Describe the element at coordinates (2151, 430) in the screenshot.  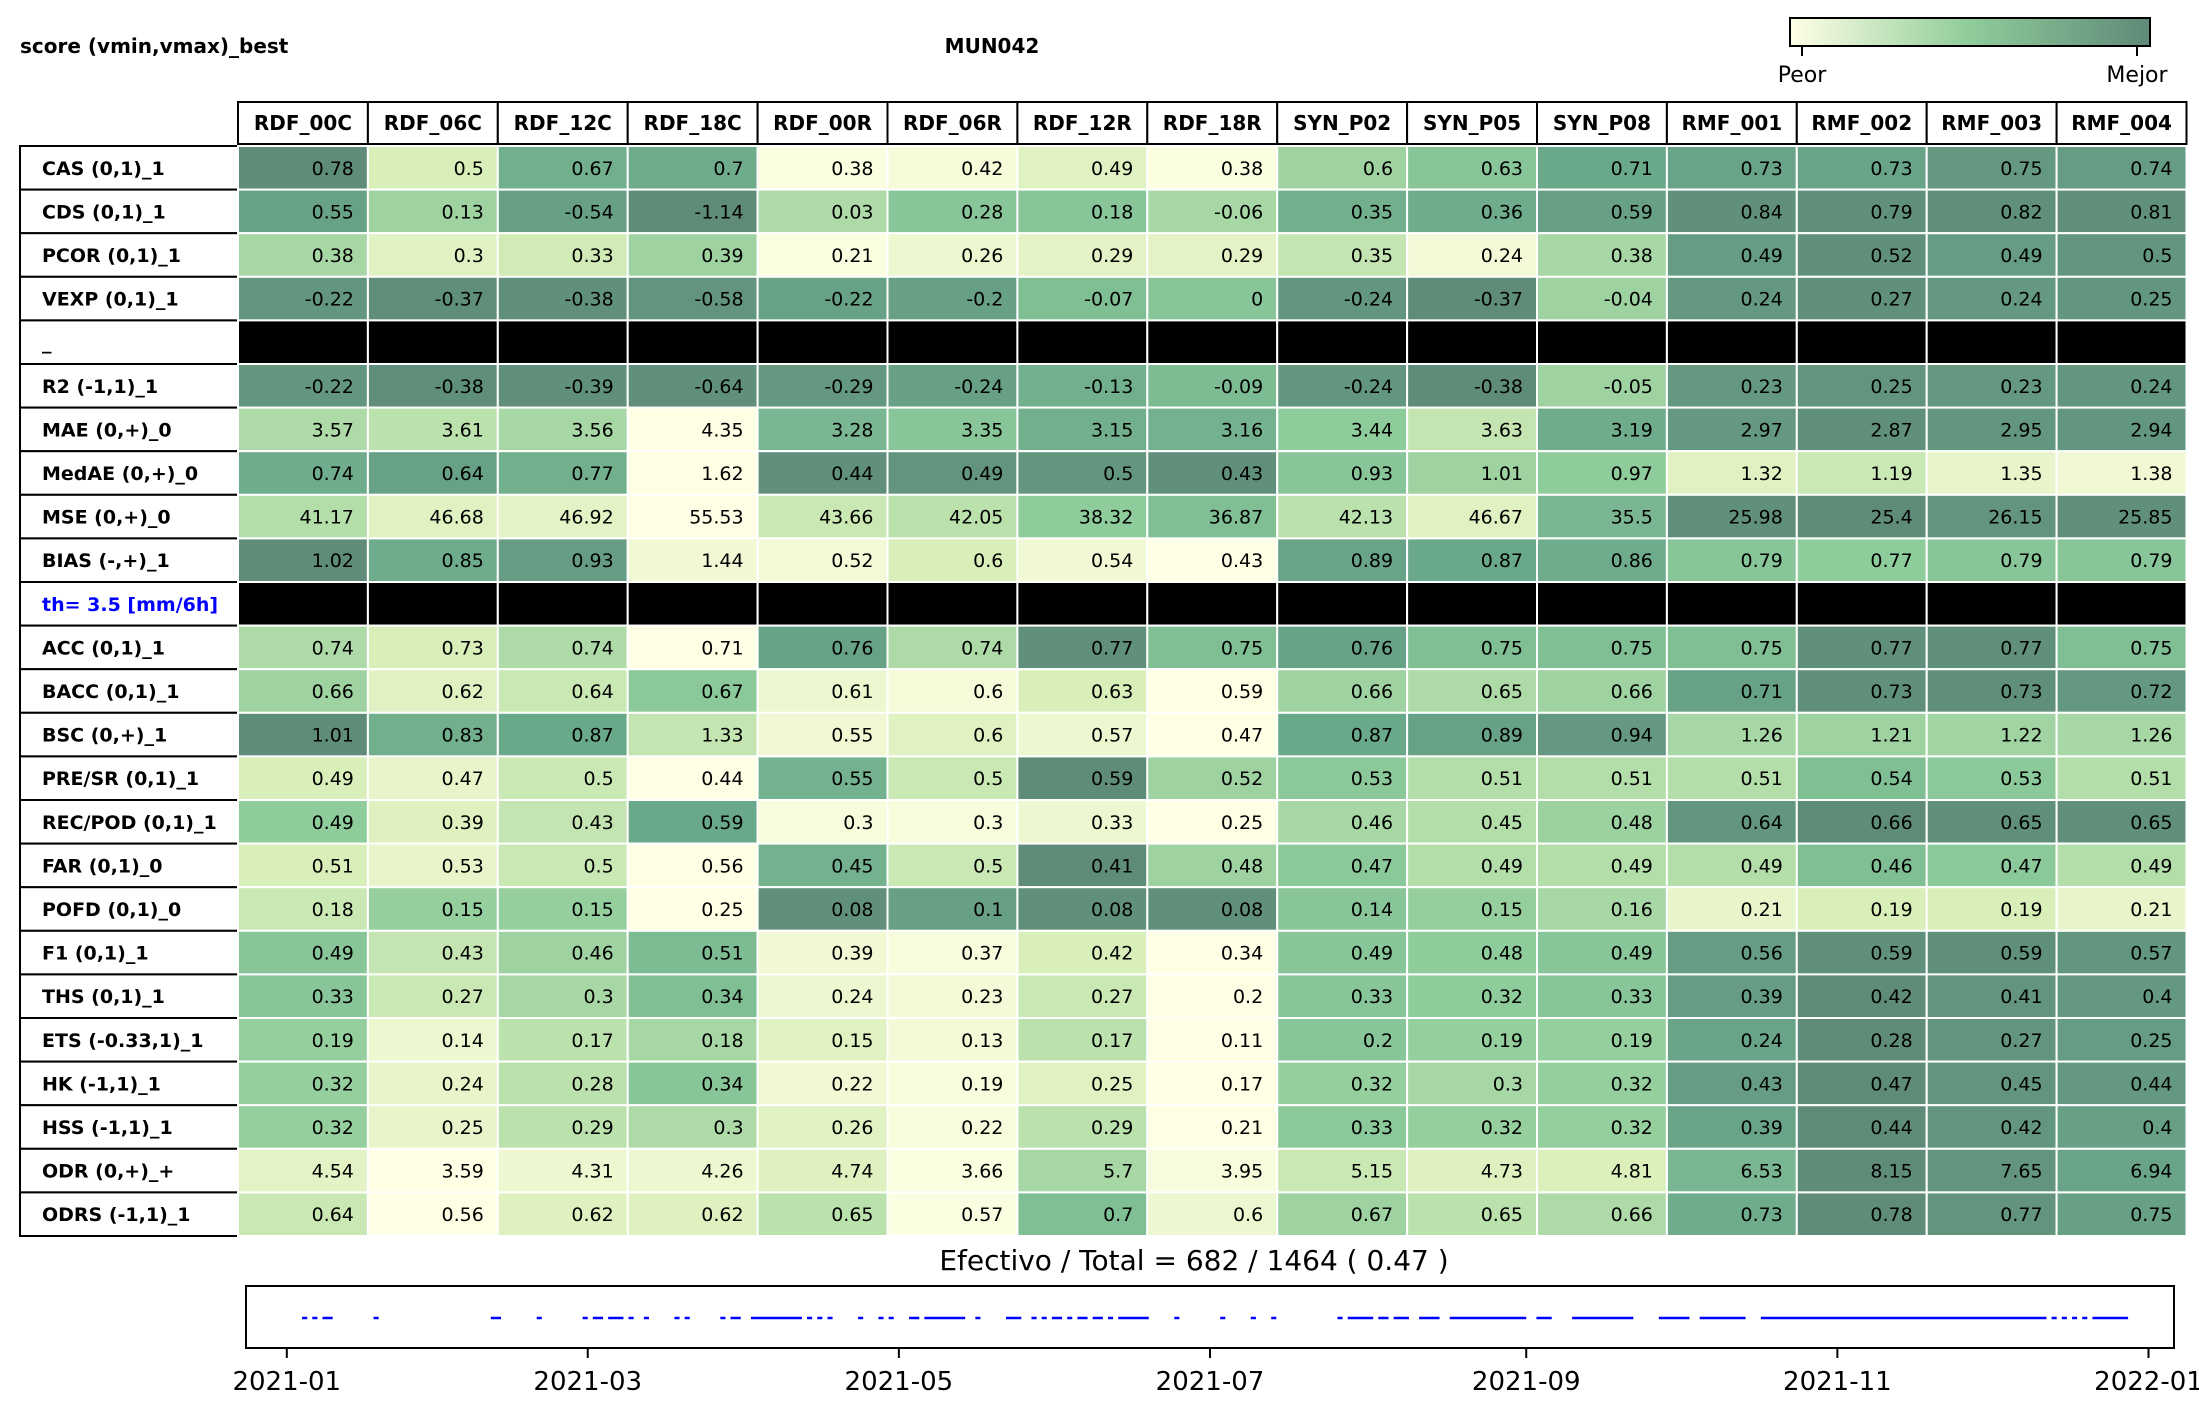
I see `cell-value: 2.94` at that location.